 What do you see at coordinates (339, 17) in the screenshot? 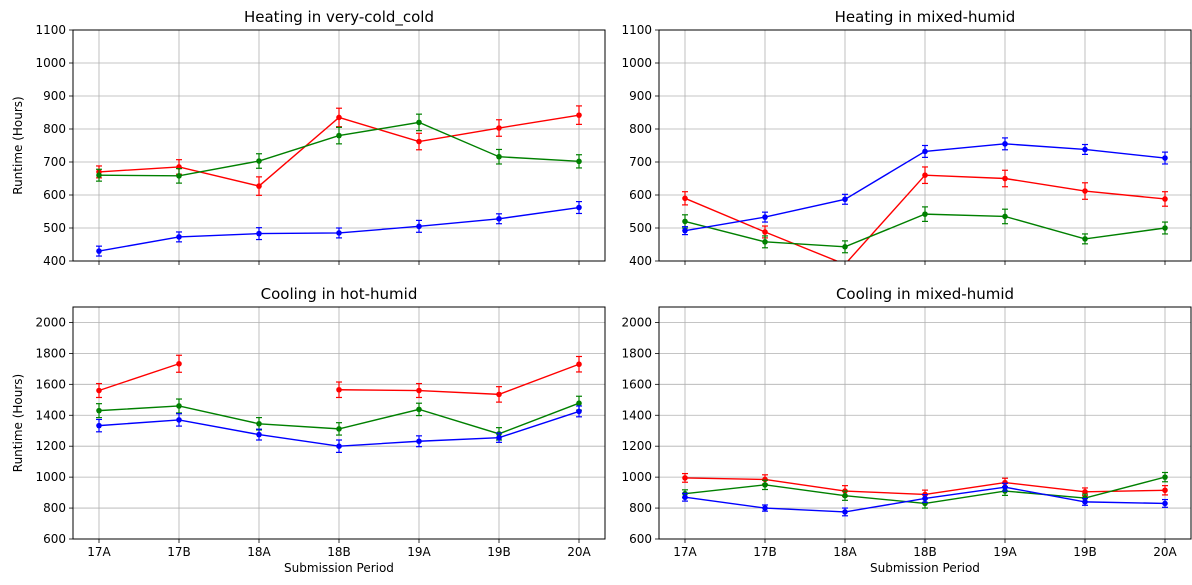
I see `panel-title: Heating in very-cold_cold` at bounding box center [339, 17].